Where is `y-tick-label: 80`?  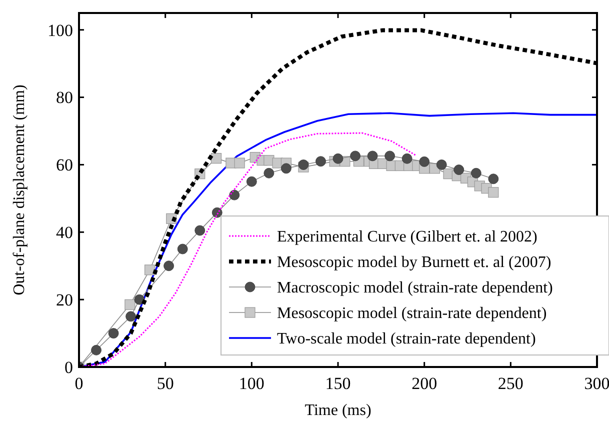 y-tick-label: 80 is located at coordinates (64, 98).